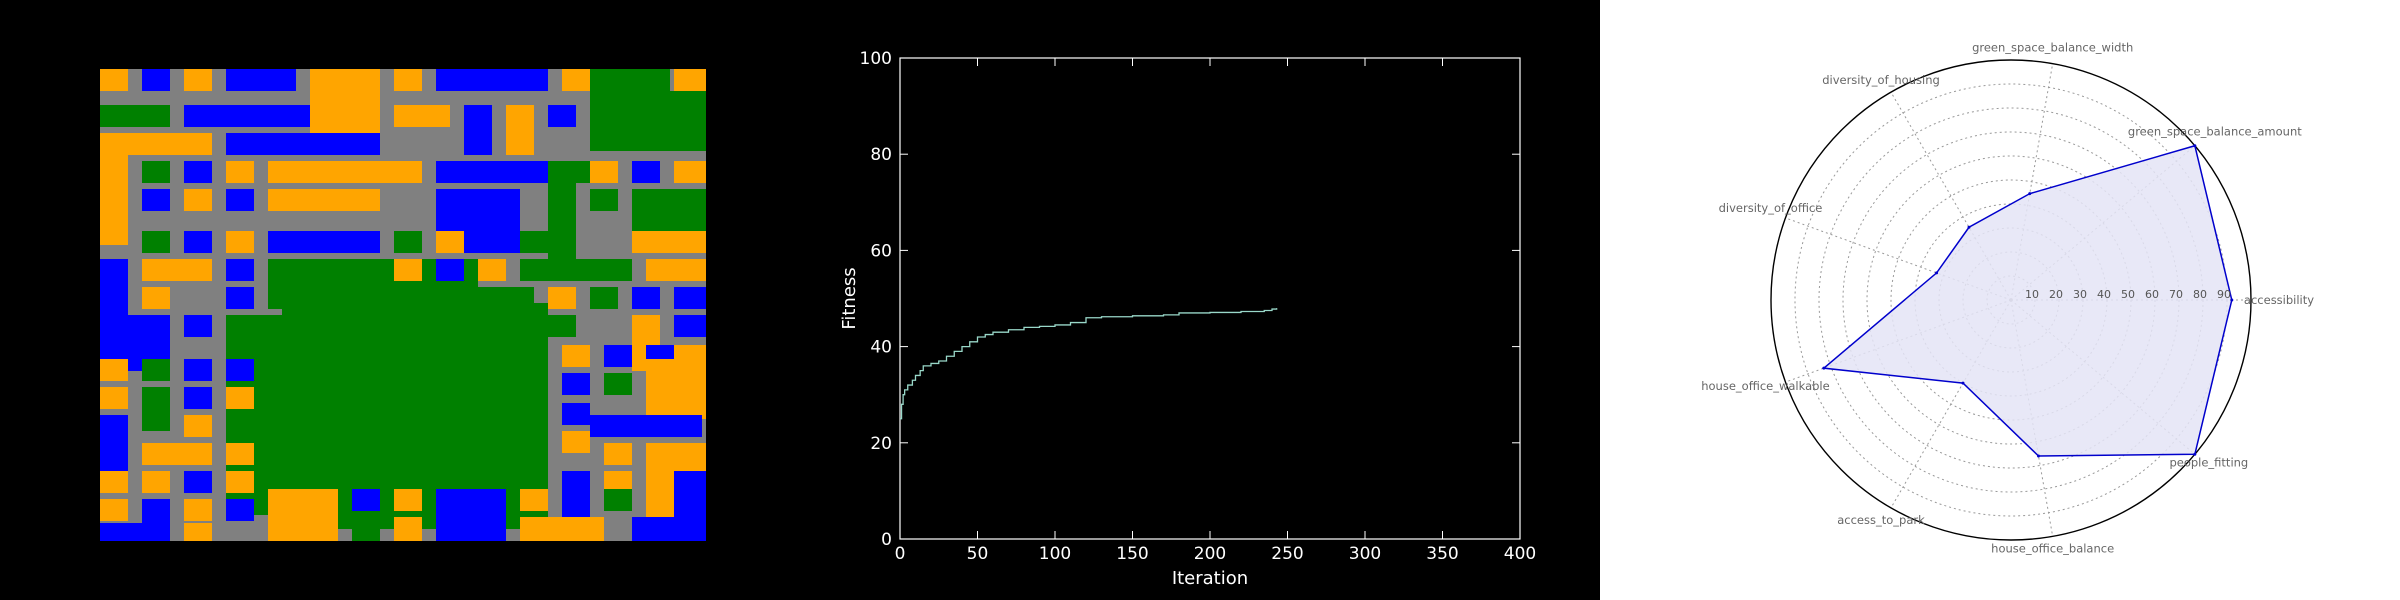 This screenshot has height=600, width=2400. Describe the element at coordinates (2052, 548) in the screenshot. I see `radar-axis-label: house_office_balance` at that location.